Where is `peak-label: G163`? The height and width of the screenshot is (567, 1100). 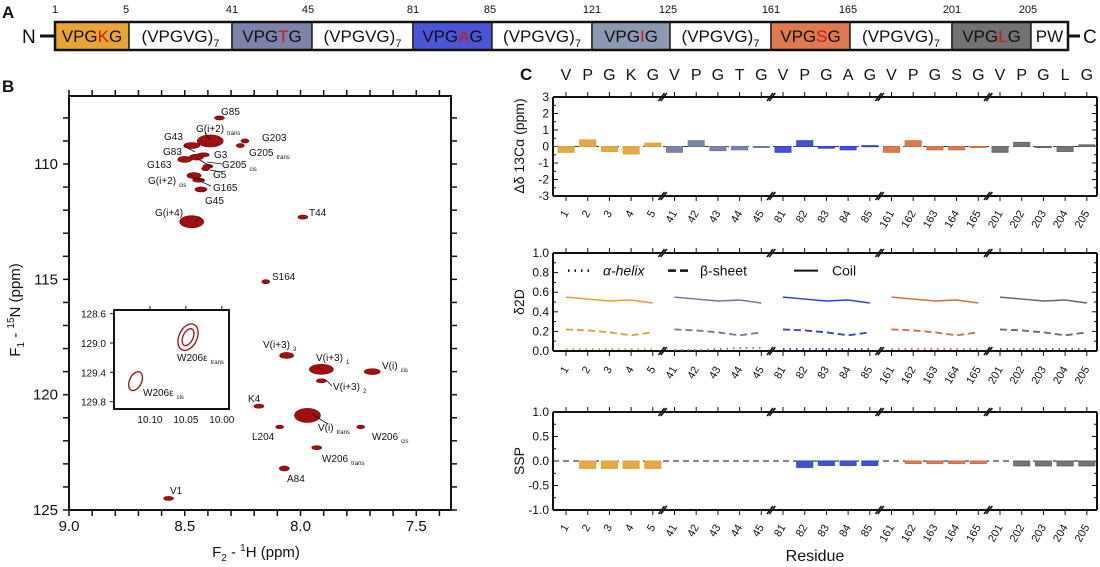 peak-label: G163 is located at coordinates (159, 165).